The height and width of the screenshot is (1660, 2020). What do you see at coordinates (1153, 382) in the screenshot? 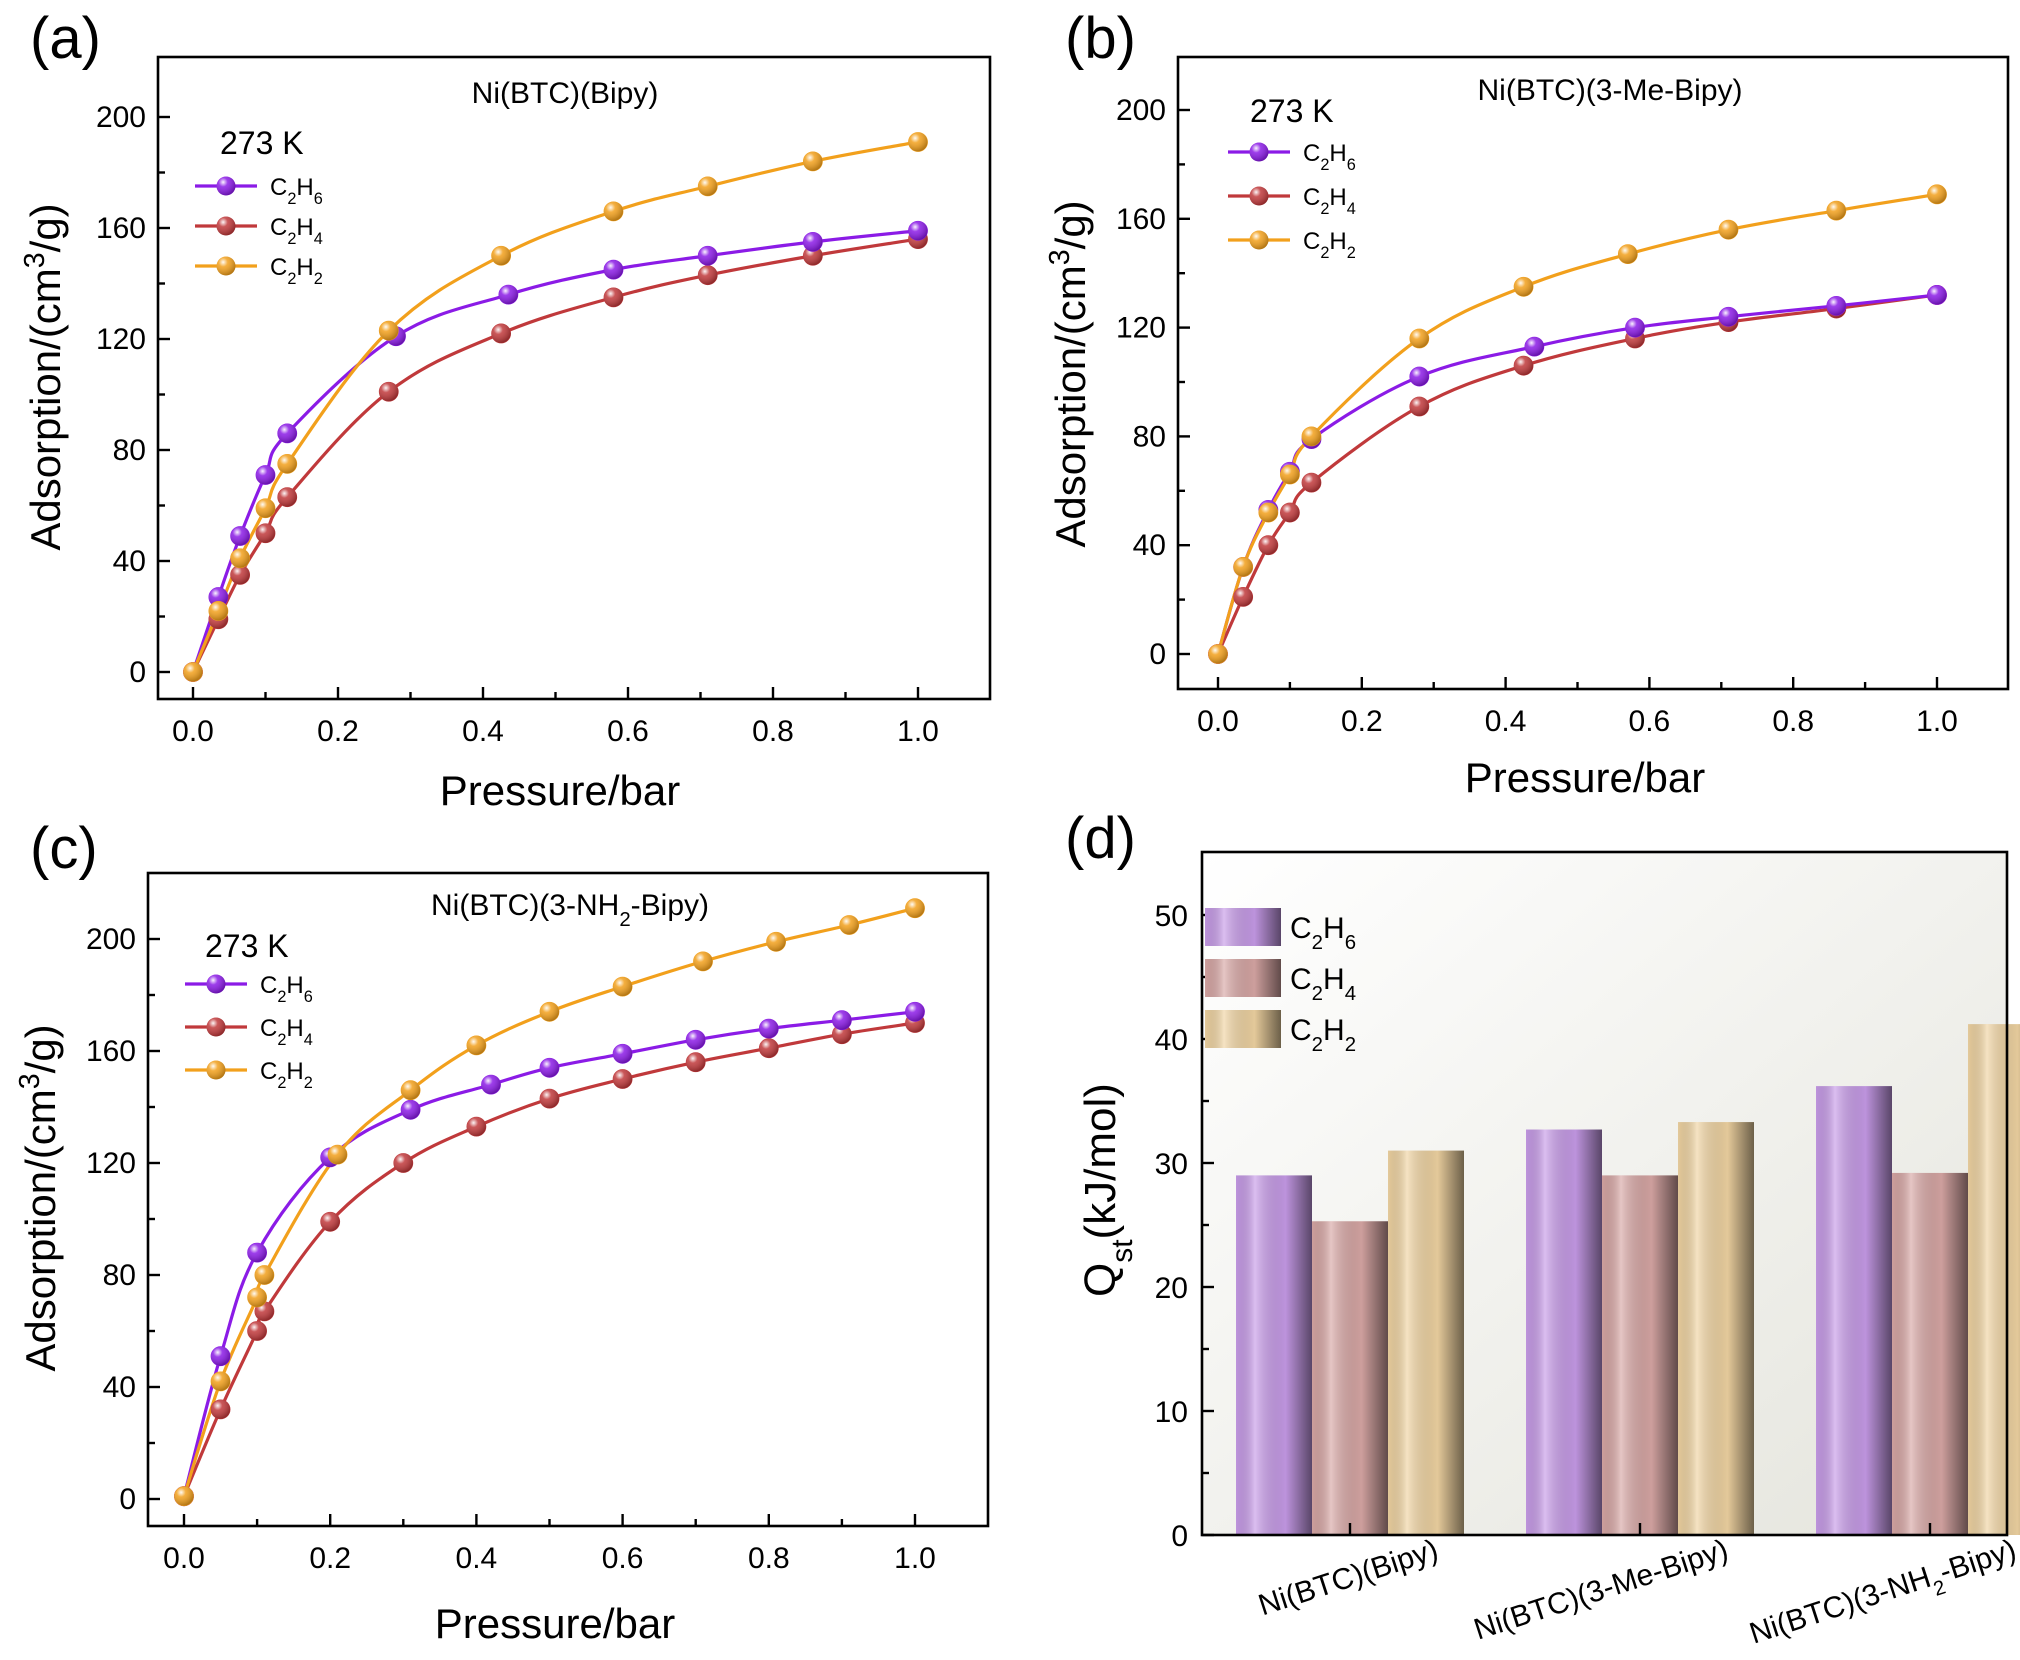
I see `y-ticks-b: 0 40 80 120 160 200` at bounding box center [1153, 382].